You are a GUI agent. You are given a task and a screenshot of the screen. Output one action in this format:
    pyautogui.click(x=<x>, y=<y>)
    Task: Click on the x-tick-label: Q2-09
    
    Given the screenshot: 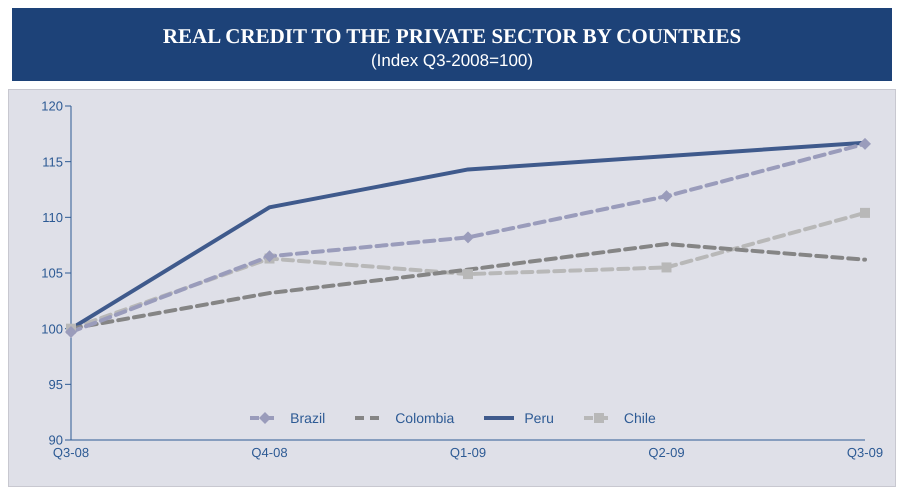 What is the action you would take?
    pyautogui.click(x=666, y=452)
    